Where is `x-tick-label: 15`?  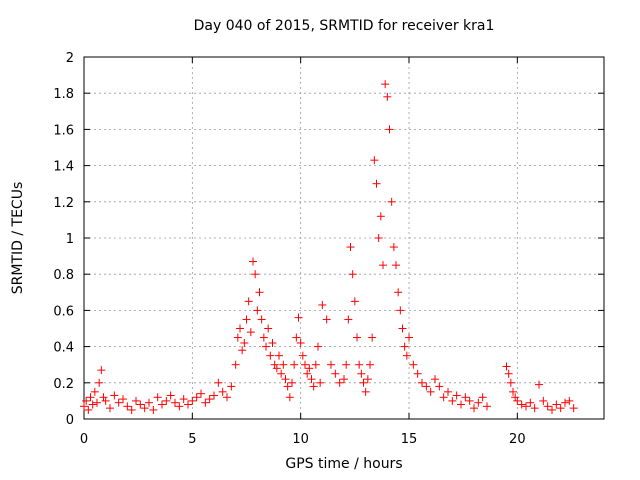 x-tick-label: 15 is located at coordinates (409, 439).